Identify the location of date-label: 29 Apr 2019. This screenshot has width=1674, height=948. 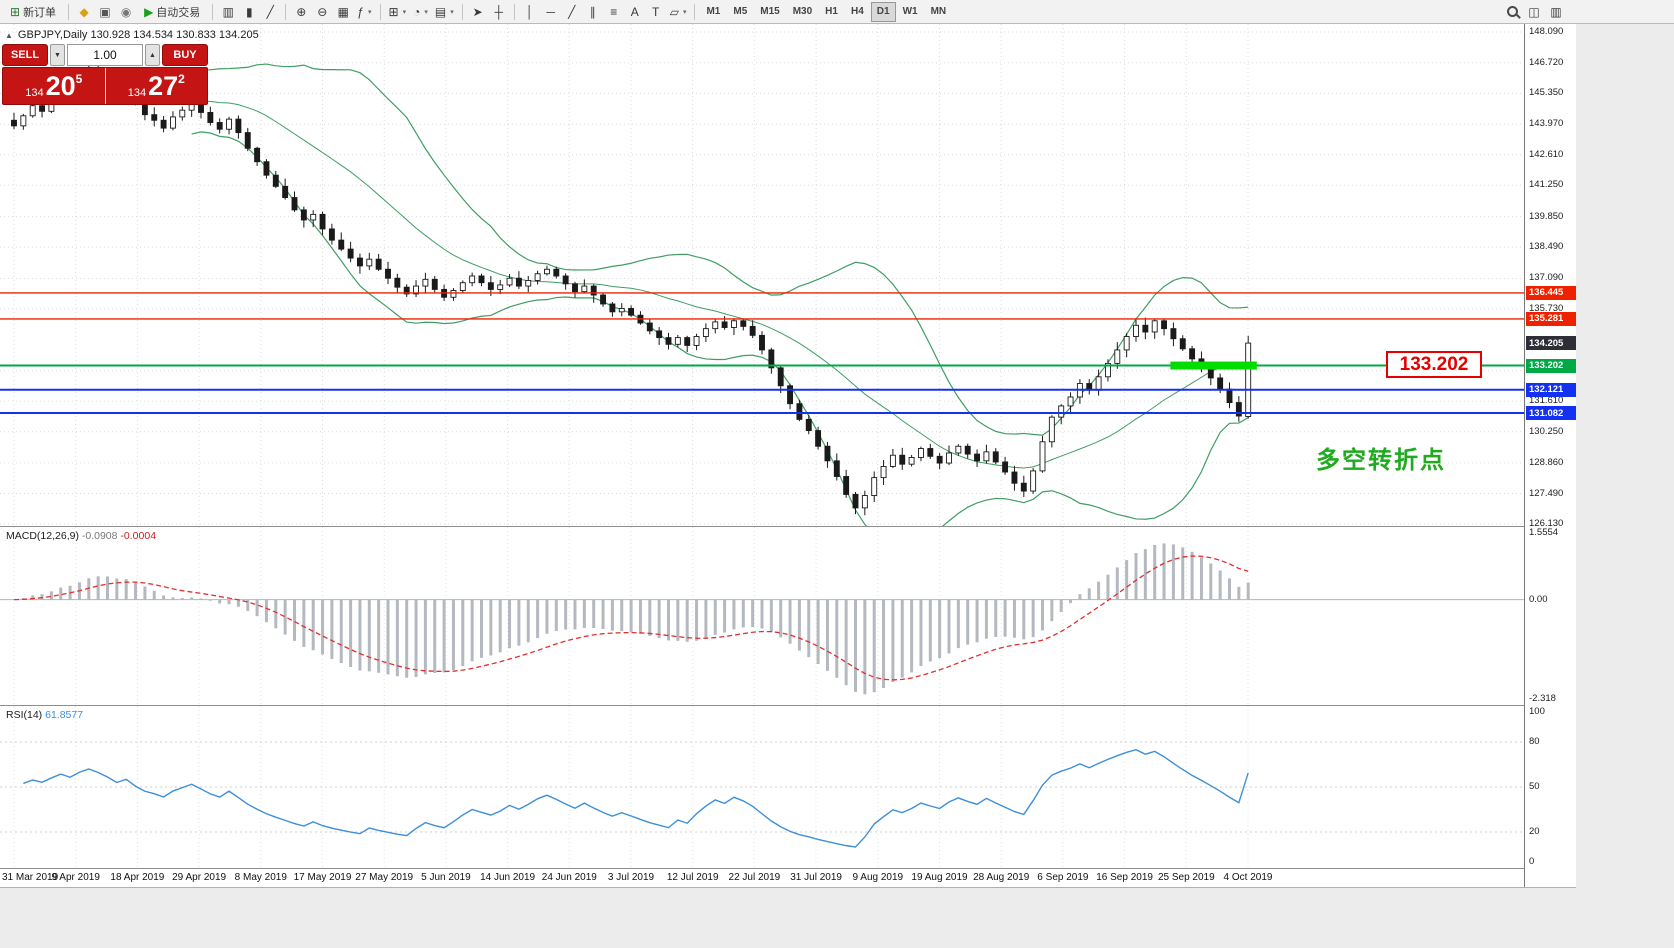
(199, 877).